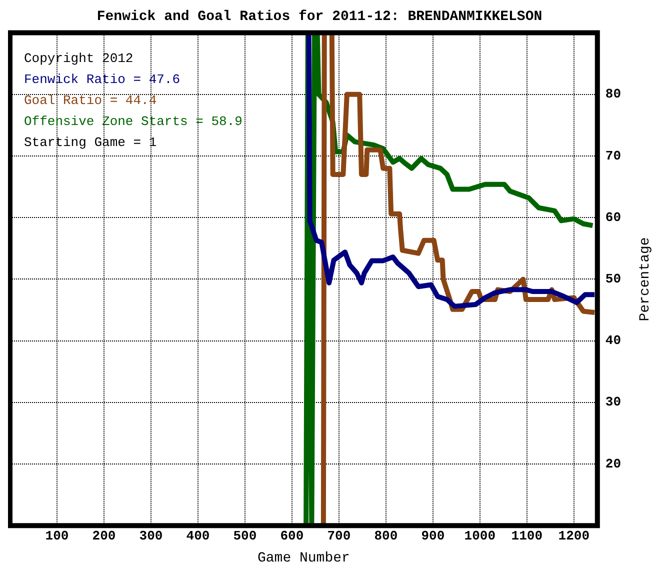  What do you see at coordinates (613, 340) in the screenshot?
I see `y-tick-label: 40` at bounding box center [613, 340].